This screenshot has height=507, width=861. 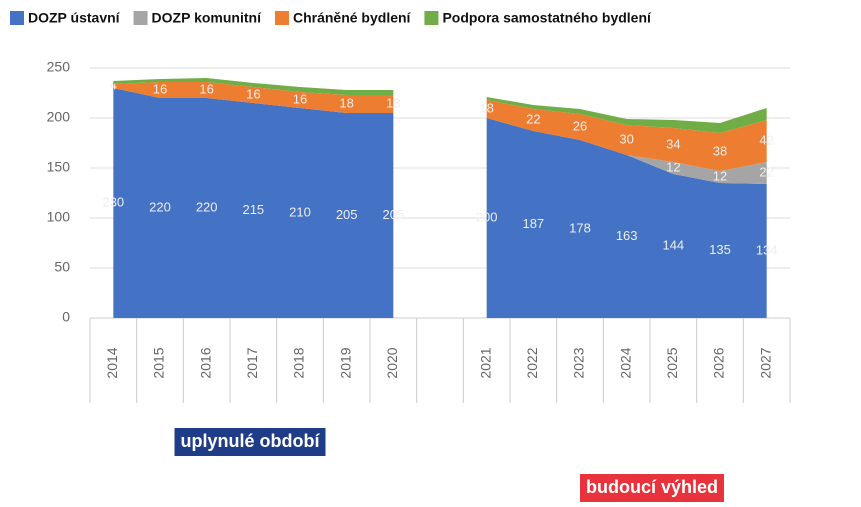 I want to click on value-label: 210, so click(x=300, y=211).